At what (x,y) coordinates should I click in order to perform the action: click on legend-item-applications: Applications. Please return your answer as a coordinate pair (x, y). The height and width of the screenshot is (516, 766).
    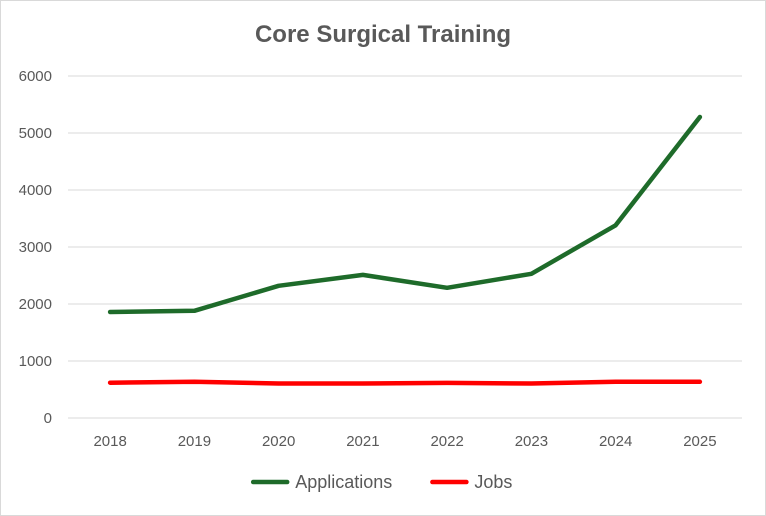
    Looking at the image, I should click on (321, 482).